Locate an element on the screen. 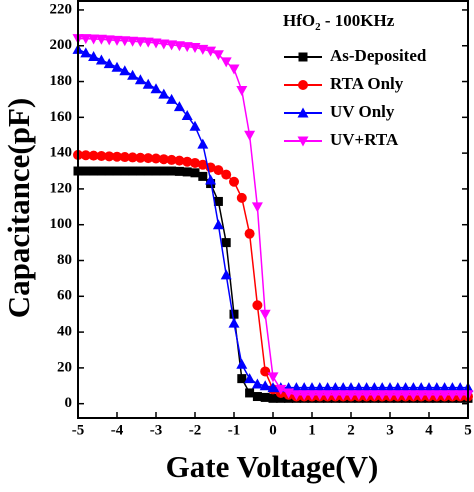  x-tick-label: 2 is located at coordinates (351, 430).